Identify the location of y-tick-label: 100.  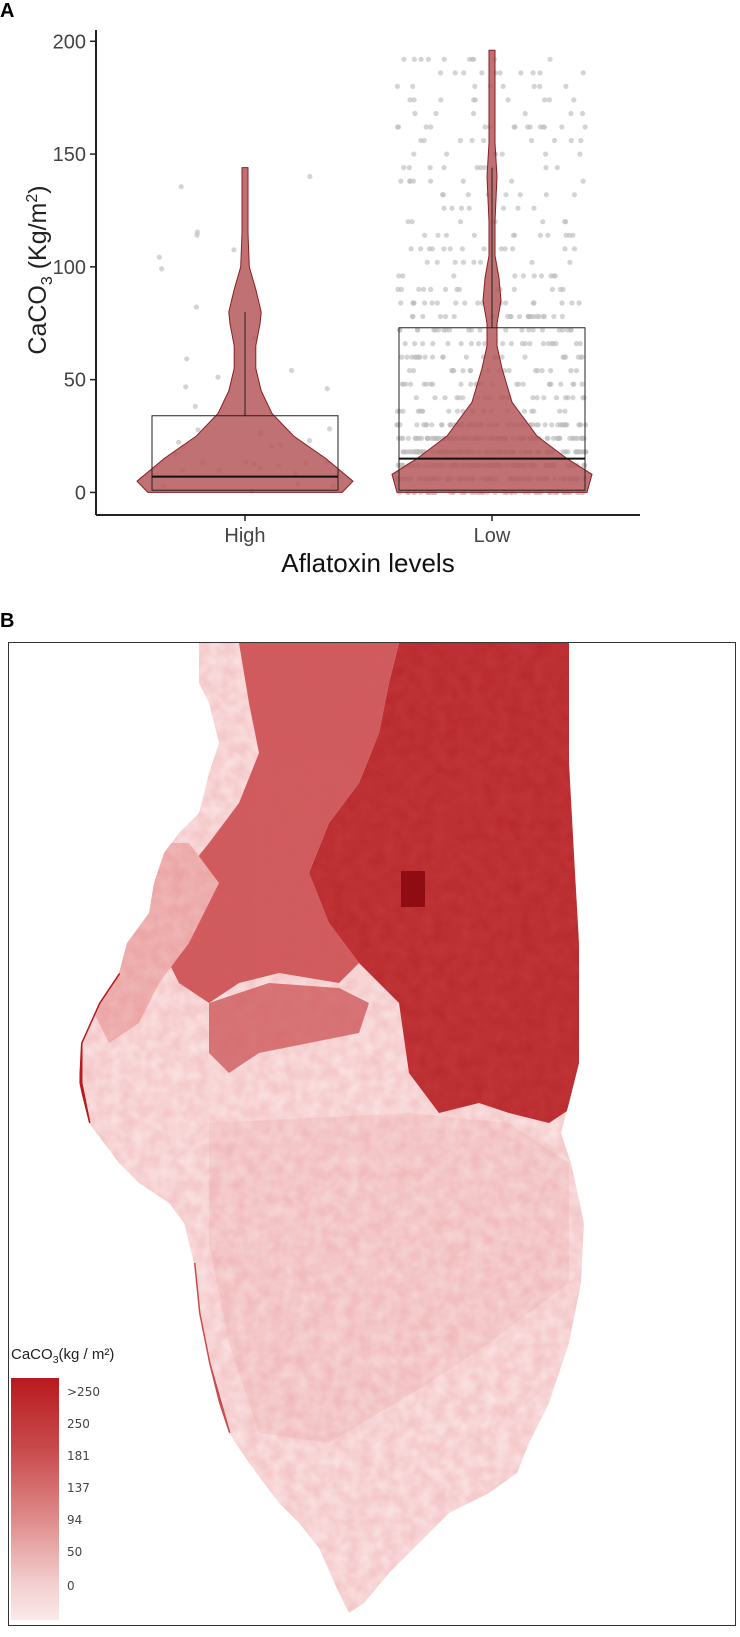
(69, 268).